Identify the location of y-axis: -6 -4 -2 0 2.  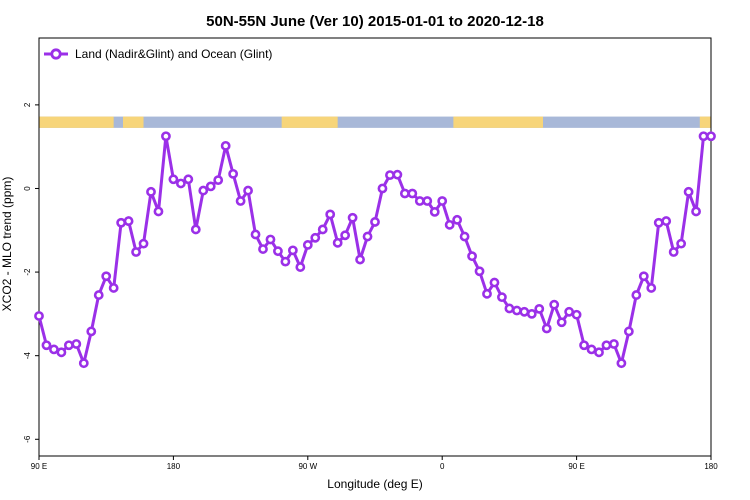
(31, 272).